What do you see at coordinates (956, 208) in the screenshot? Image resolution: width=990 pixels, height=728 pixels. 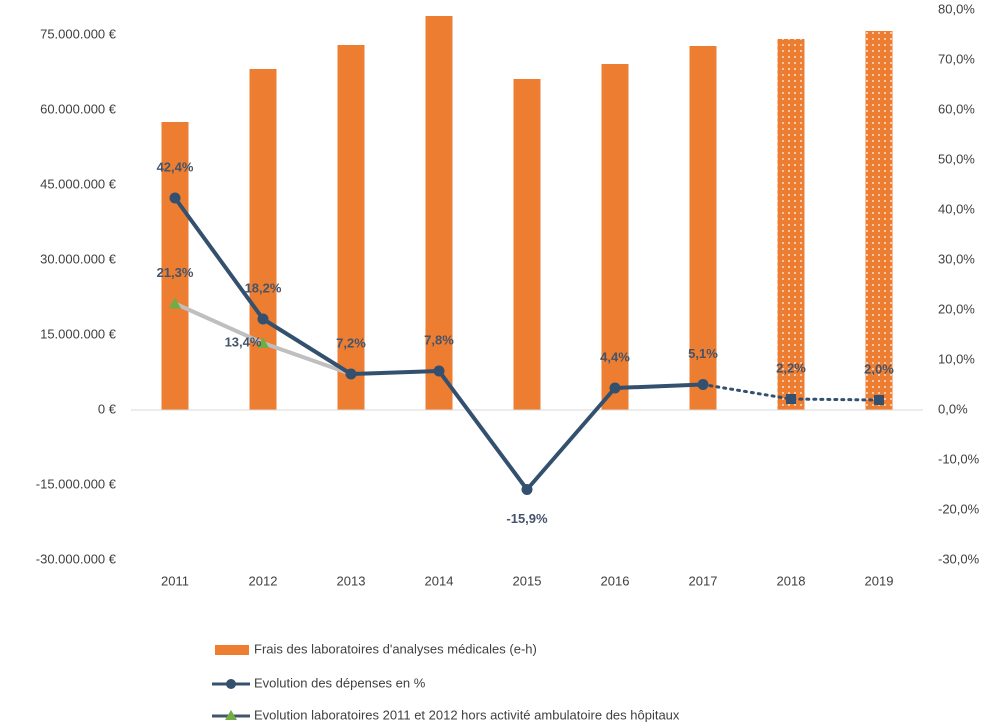 I see `y2-tick-label: 40,0%` at bounding box center [956, 208].